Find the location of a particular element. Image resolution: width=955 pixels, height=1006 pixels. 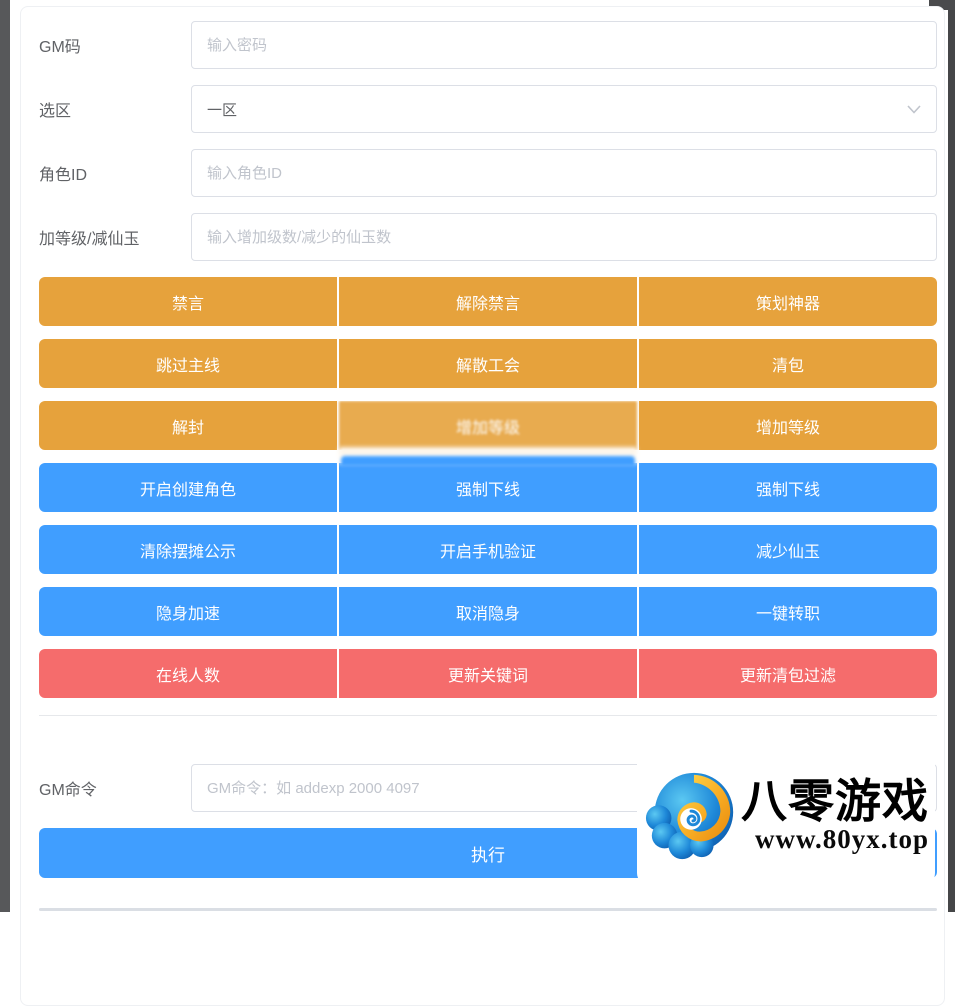

section-divider is located at coordinates (488, 715).